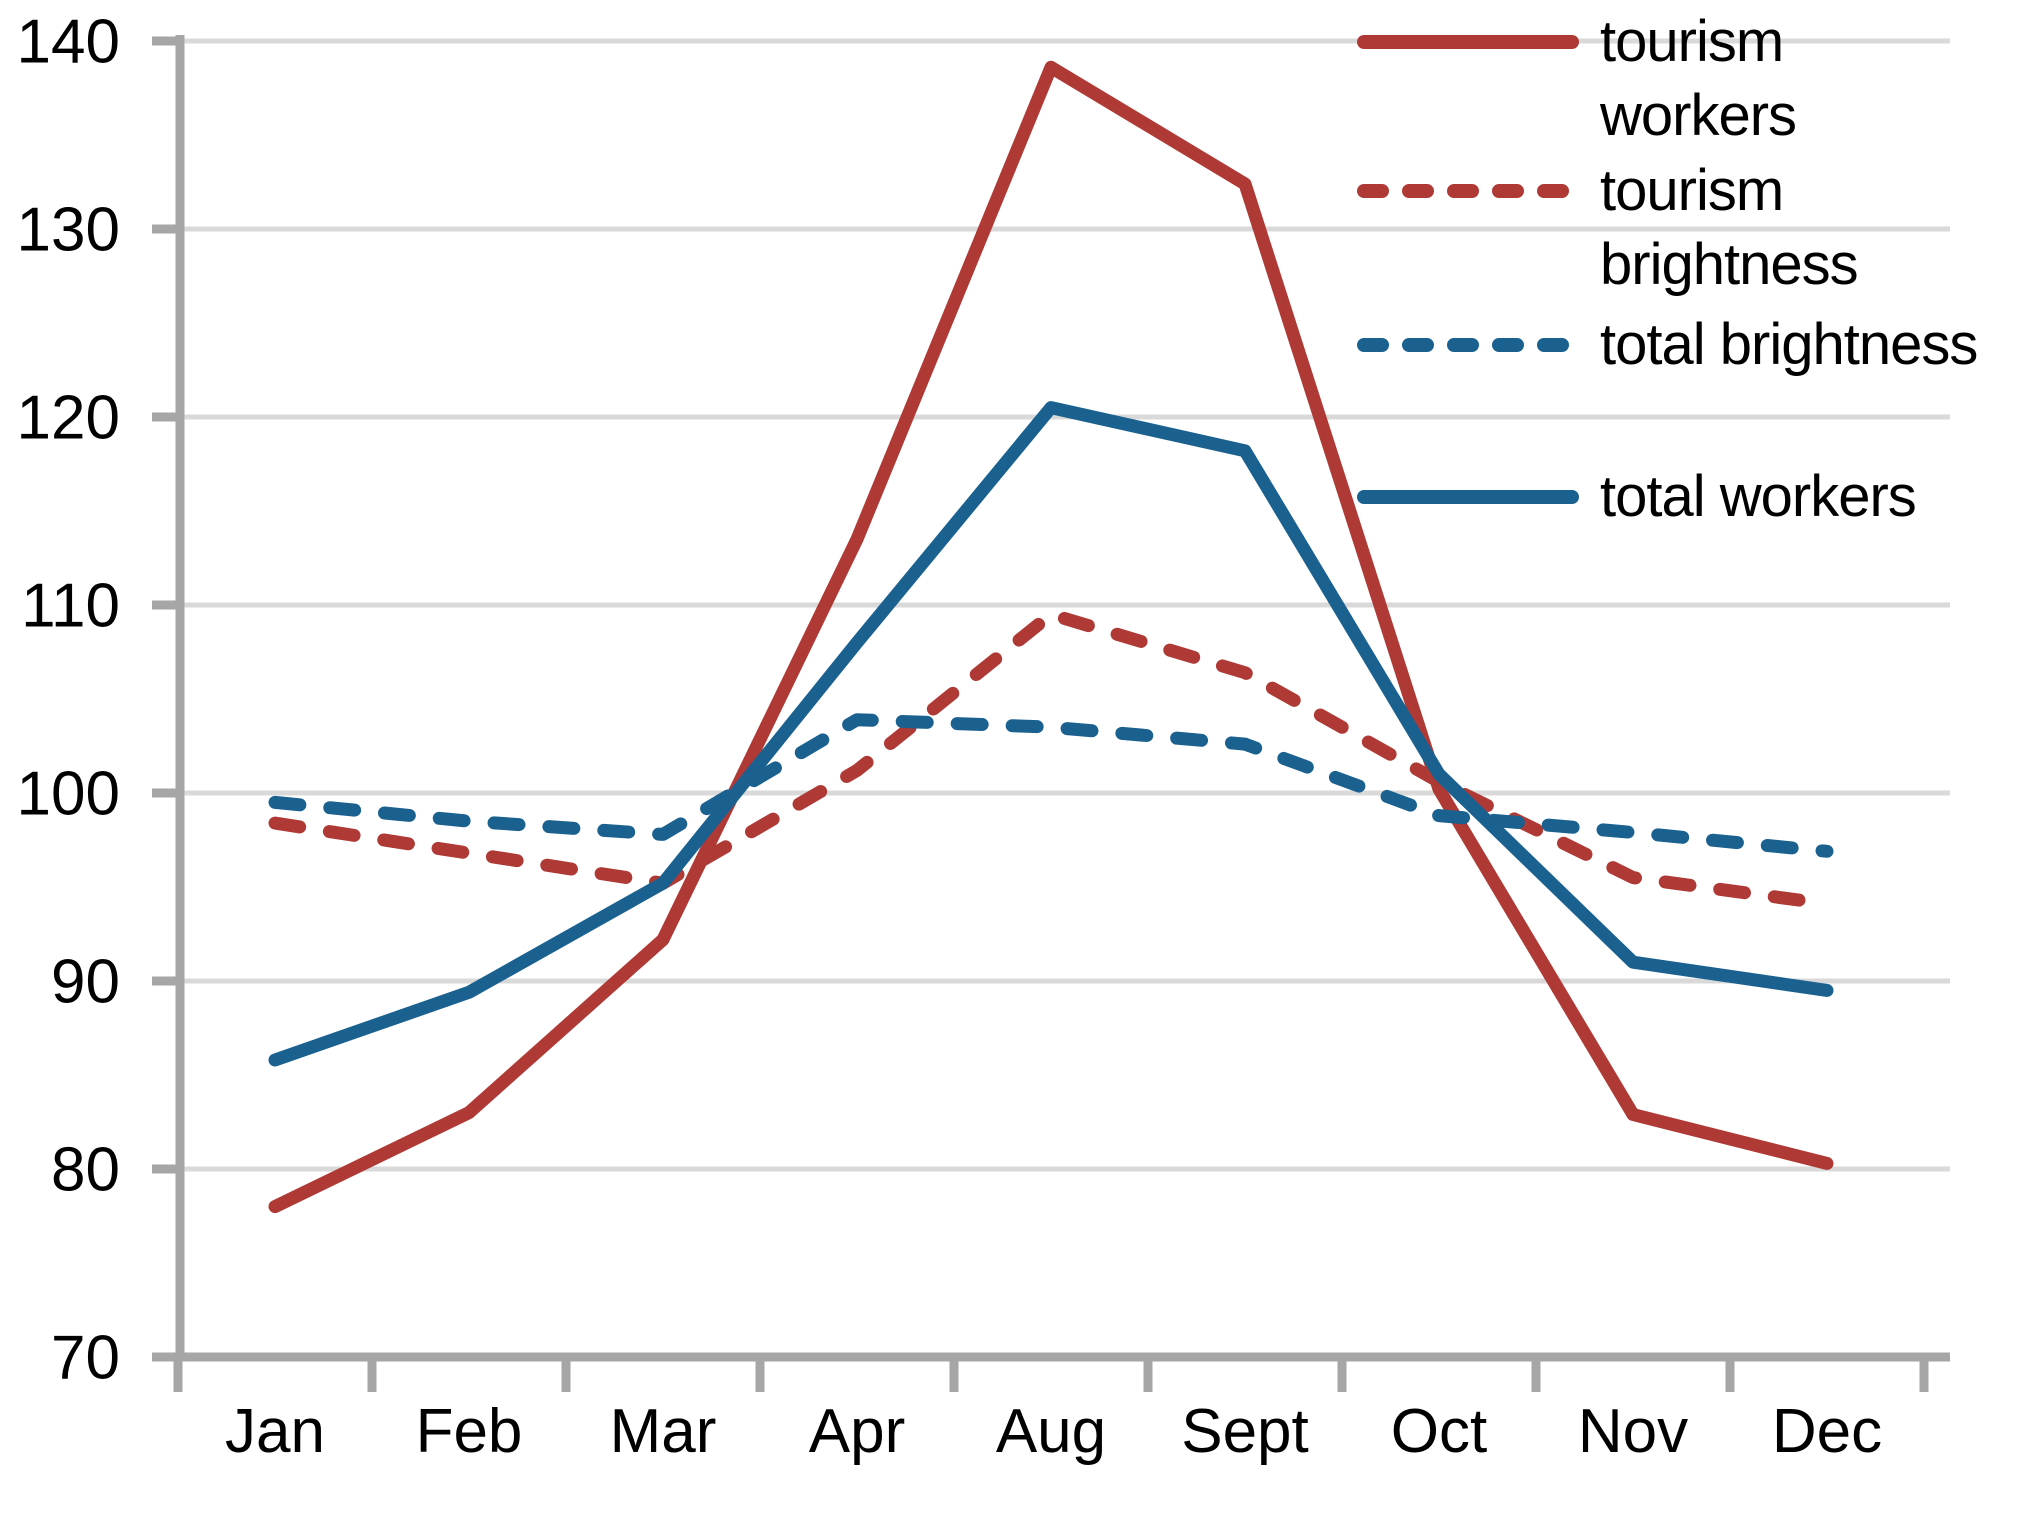  I want to click on legend-label-line: total workers, so click(1758, 496).